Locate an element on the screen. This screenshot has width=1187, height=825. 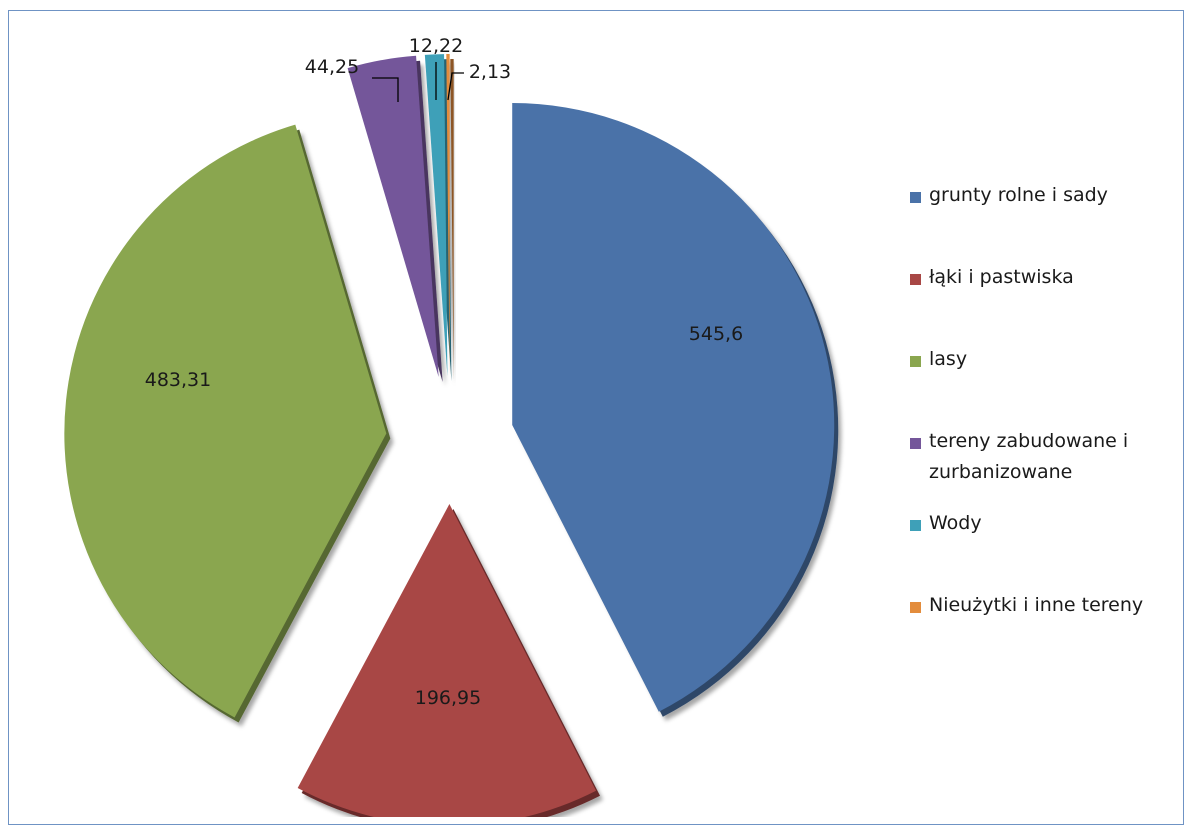
legend-label: tereny zabudowane i zurbanizowane is located at coordinates (1049, 457).